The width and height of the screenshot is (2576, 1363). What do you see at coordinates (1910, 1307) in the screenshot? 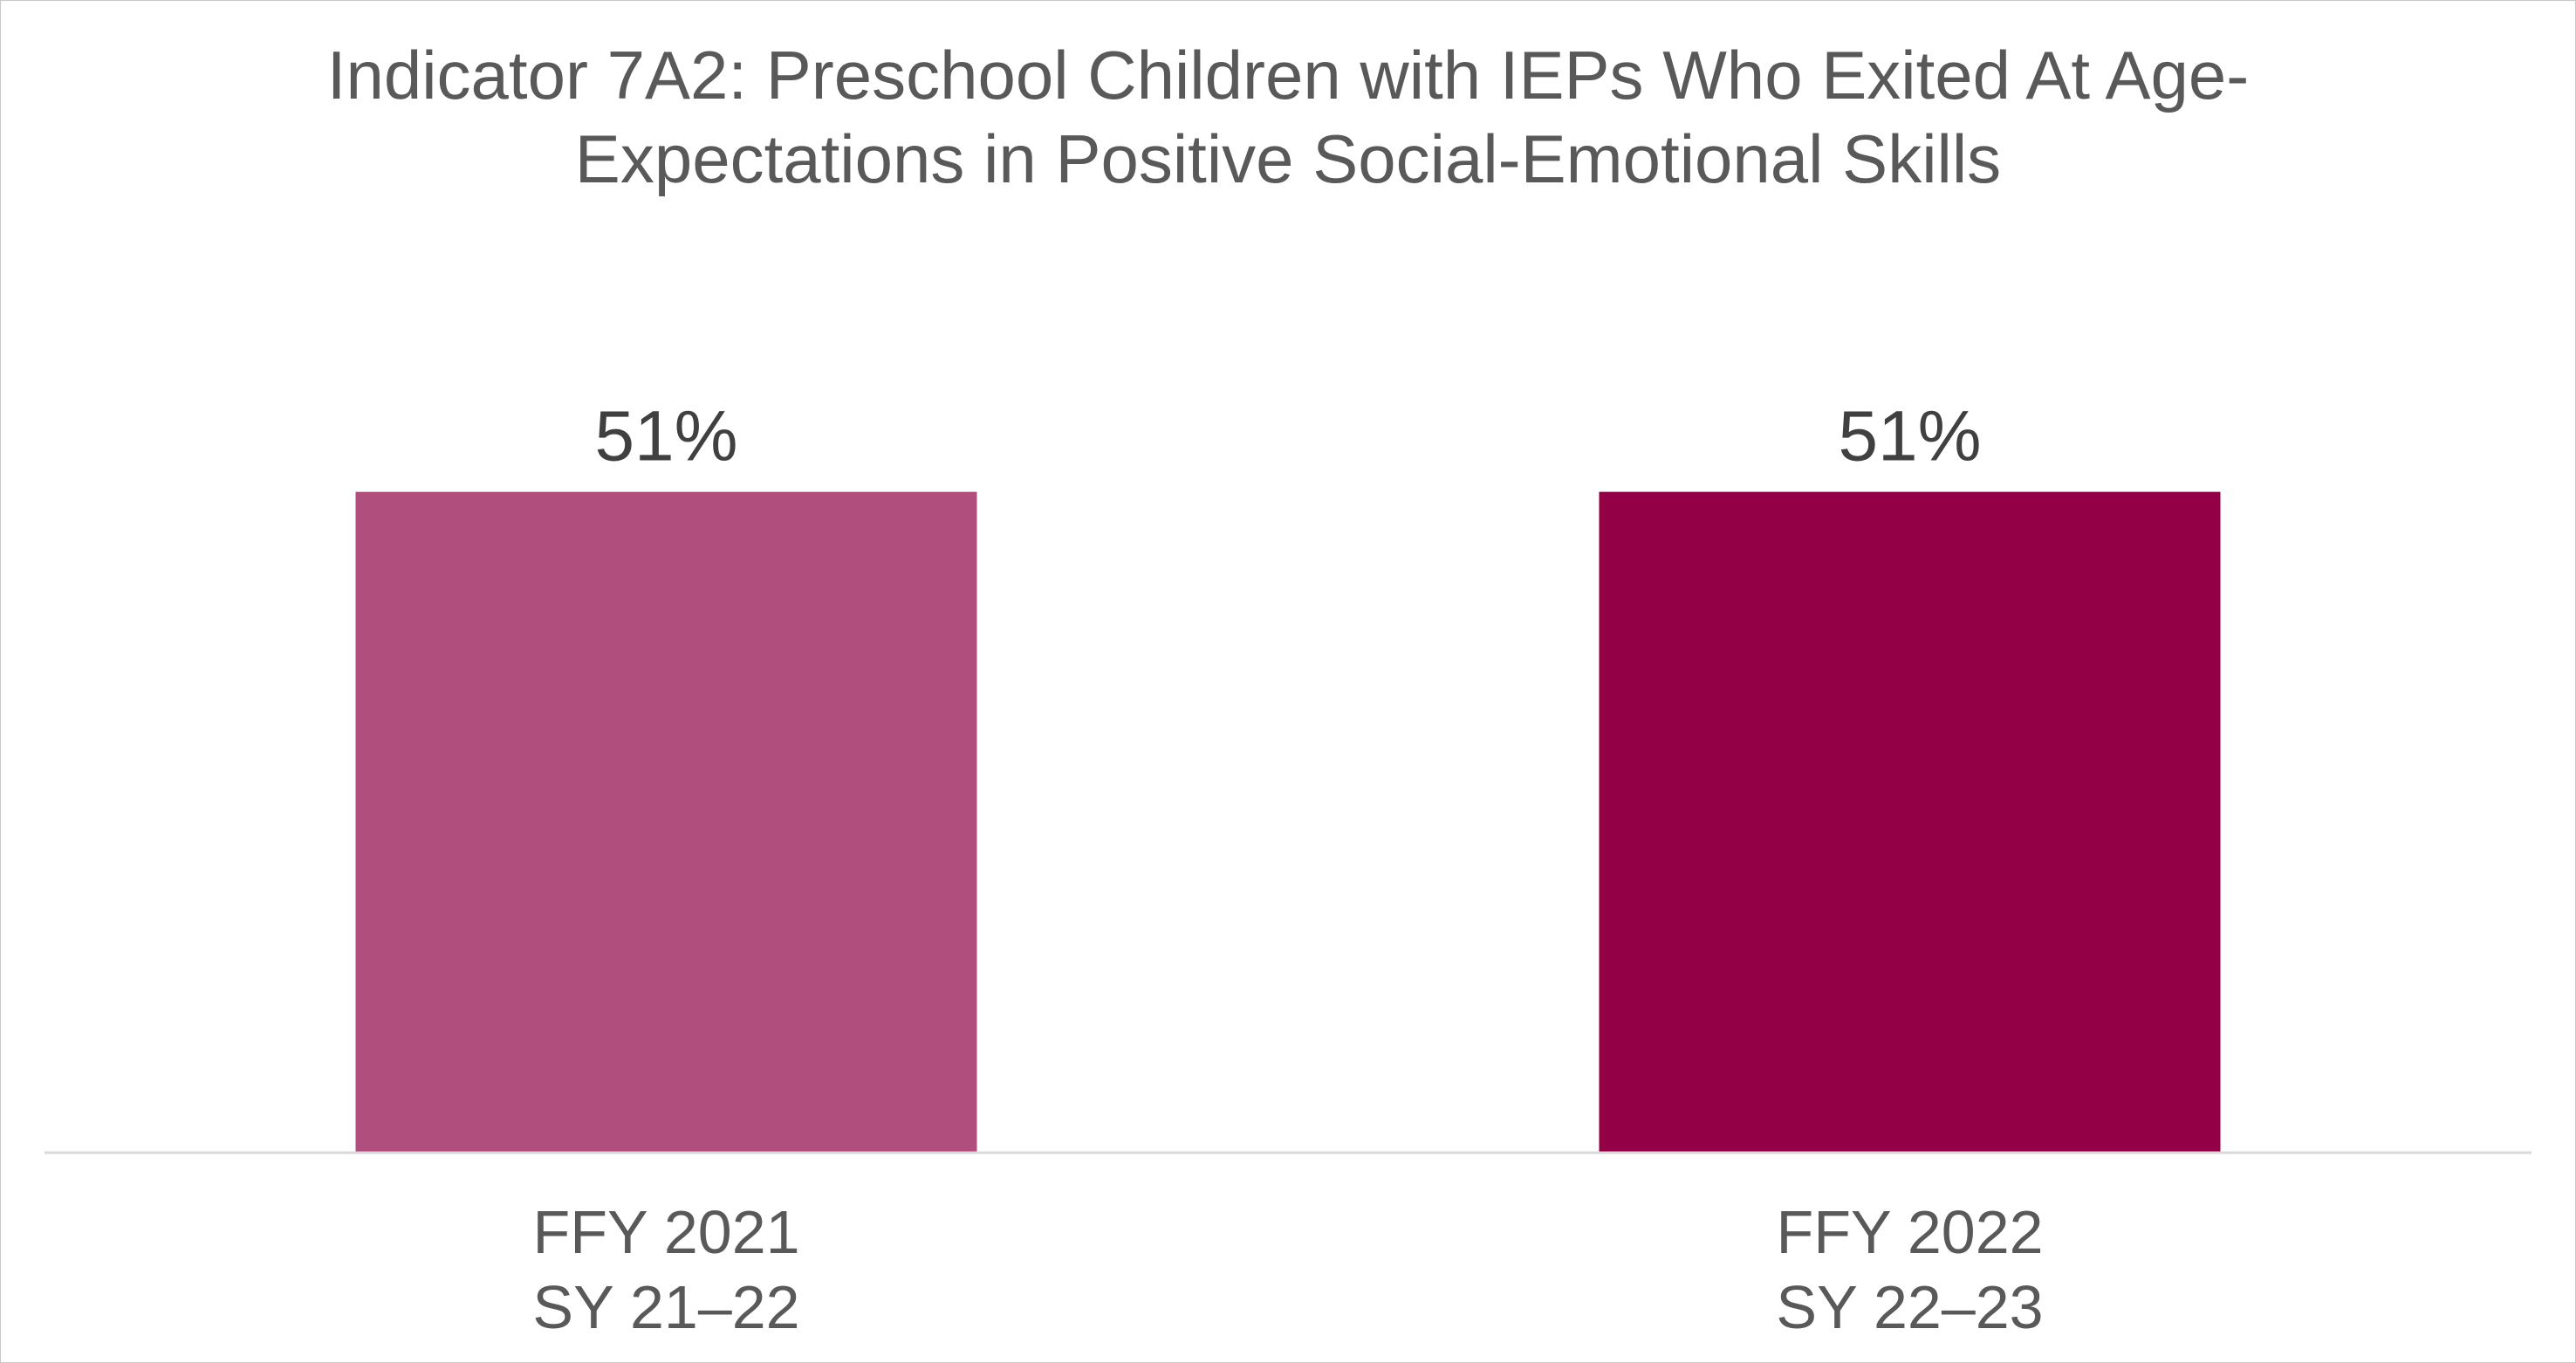
I see `x-tick-label-2-line-2: SY 22–23` at bounding box center [1910, 1307].